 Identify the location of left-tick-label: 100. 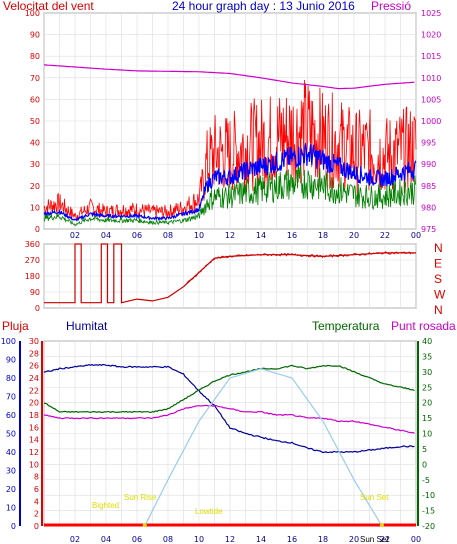
(32, 13).